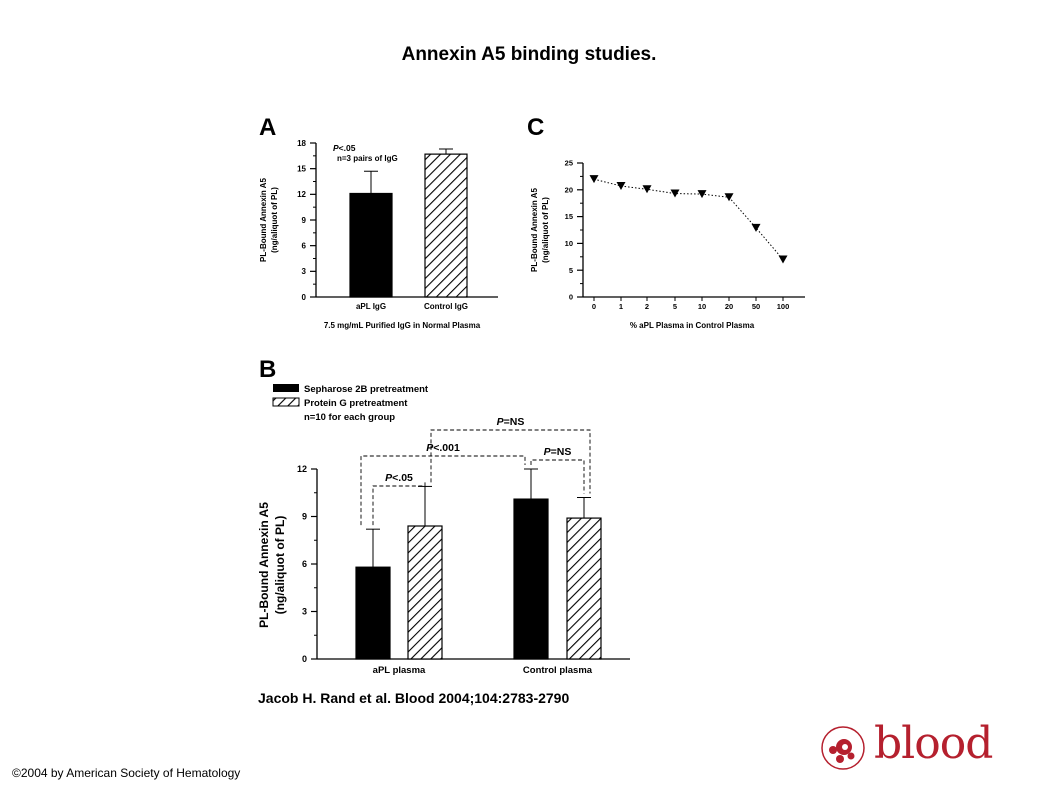 This screenshot has width=1058, height=793. I want to click on x-tick-label: 0, so click(594, 306).